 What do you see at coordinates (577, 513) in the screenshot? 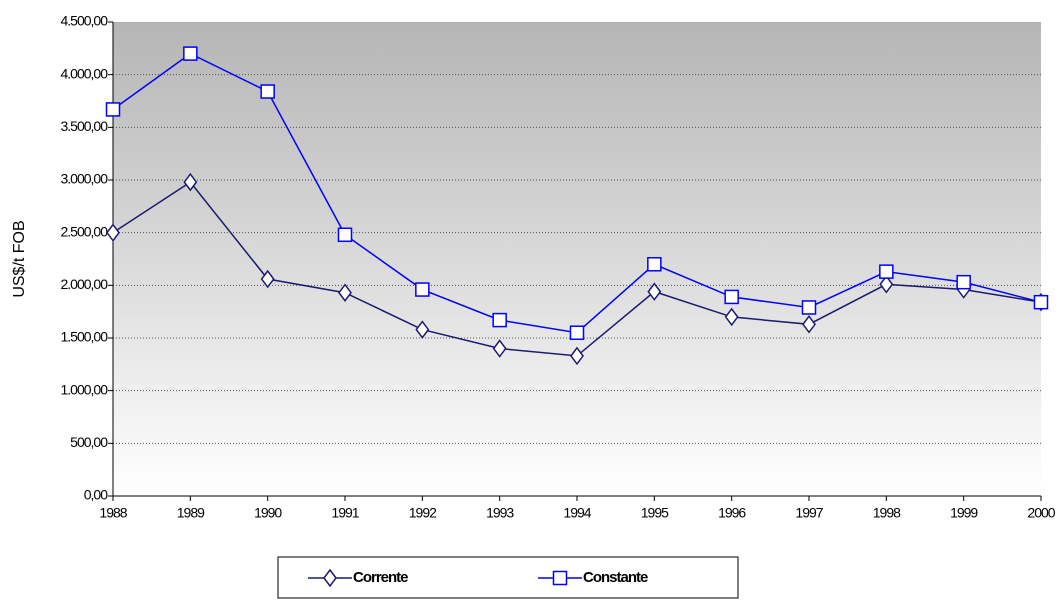
I see `x-tick-label: 1994` at bounding box center [577, 513].